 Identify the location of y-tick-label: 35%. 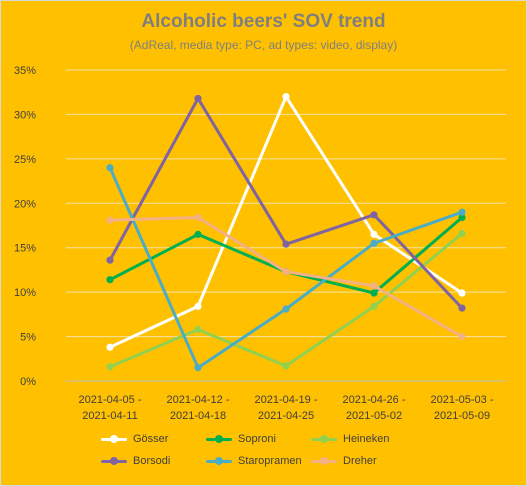
(25, 71).